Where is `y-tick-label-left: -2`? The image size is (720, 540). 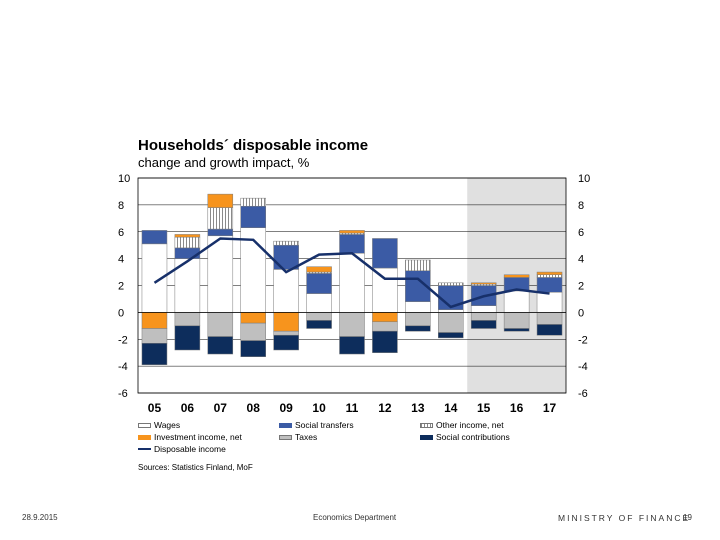
y-tick-label-left: -2 is located at coordinates (123, 340).